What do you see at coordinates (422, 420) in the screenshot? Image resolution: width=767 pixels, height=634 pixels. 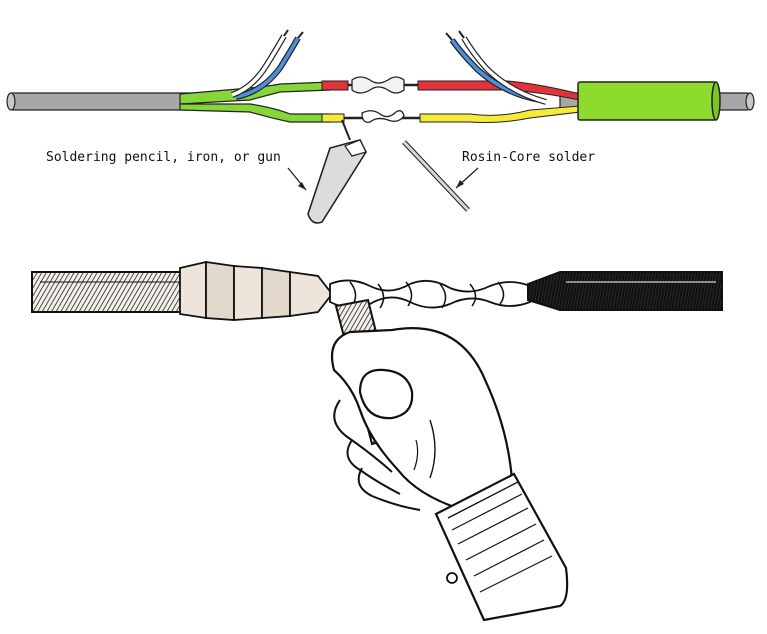 I see `hand` at bounding box center [422, 420].